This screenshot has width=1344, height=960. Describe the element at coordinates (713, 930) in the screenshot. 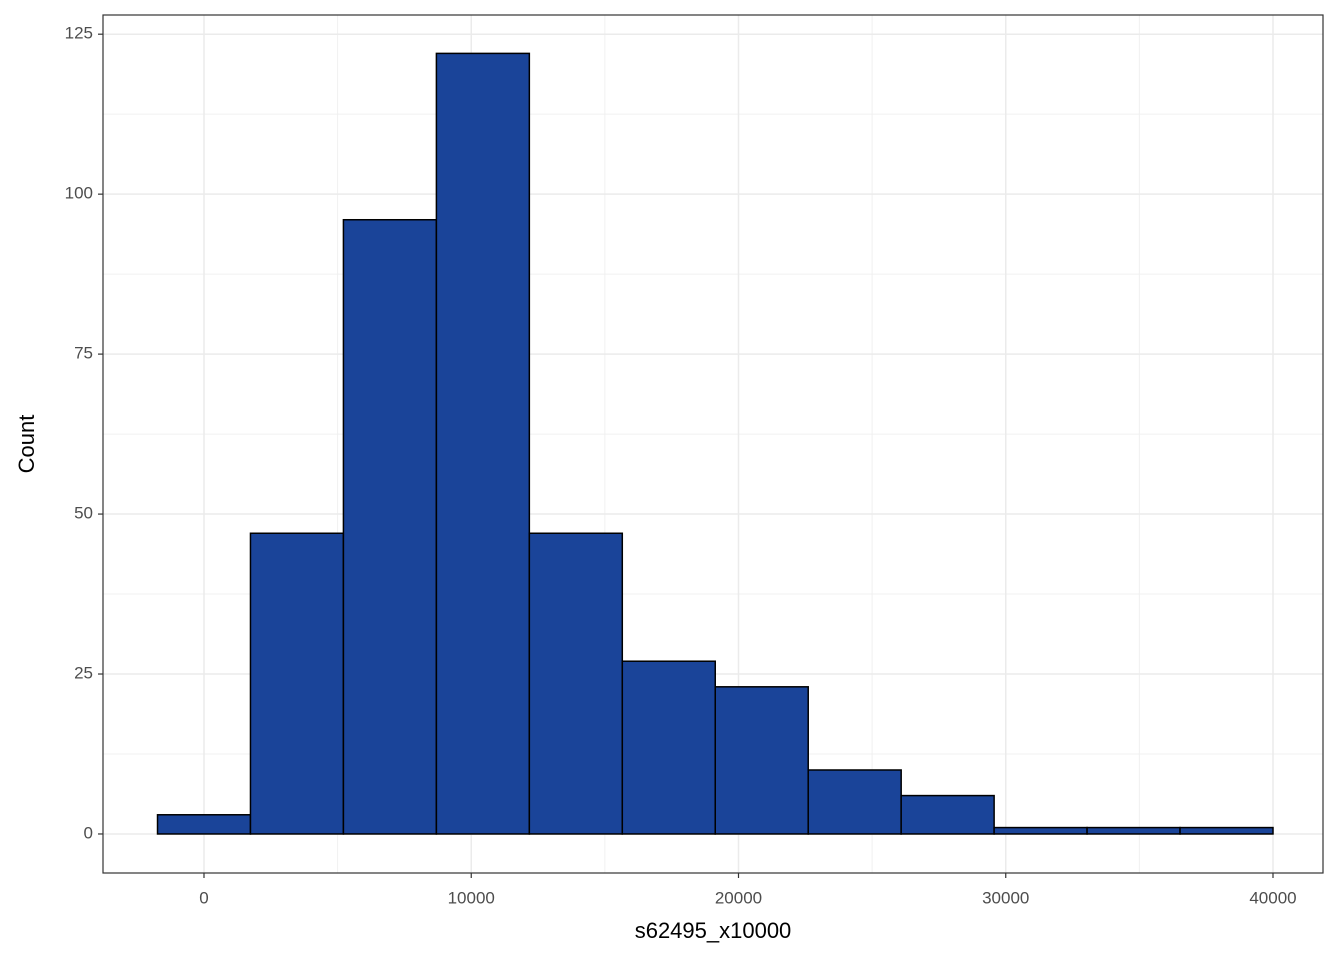

I see `x-axis-label: s62495_x10000` at that location.